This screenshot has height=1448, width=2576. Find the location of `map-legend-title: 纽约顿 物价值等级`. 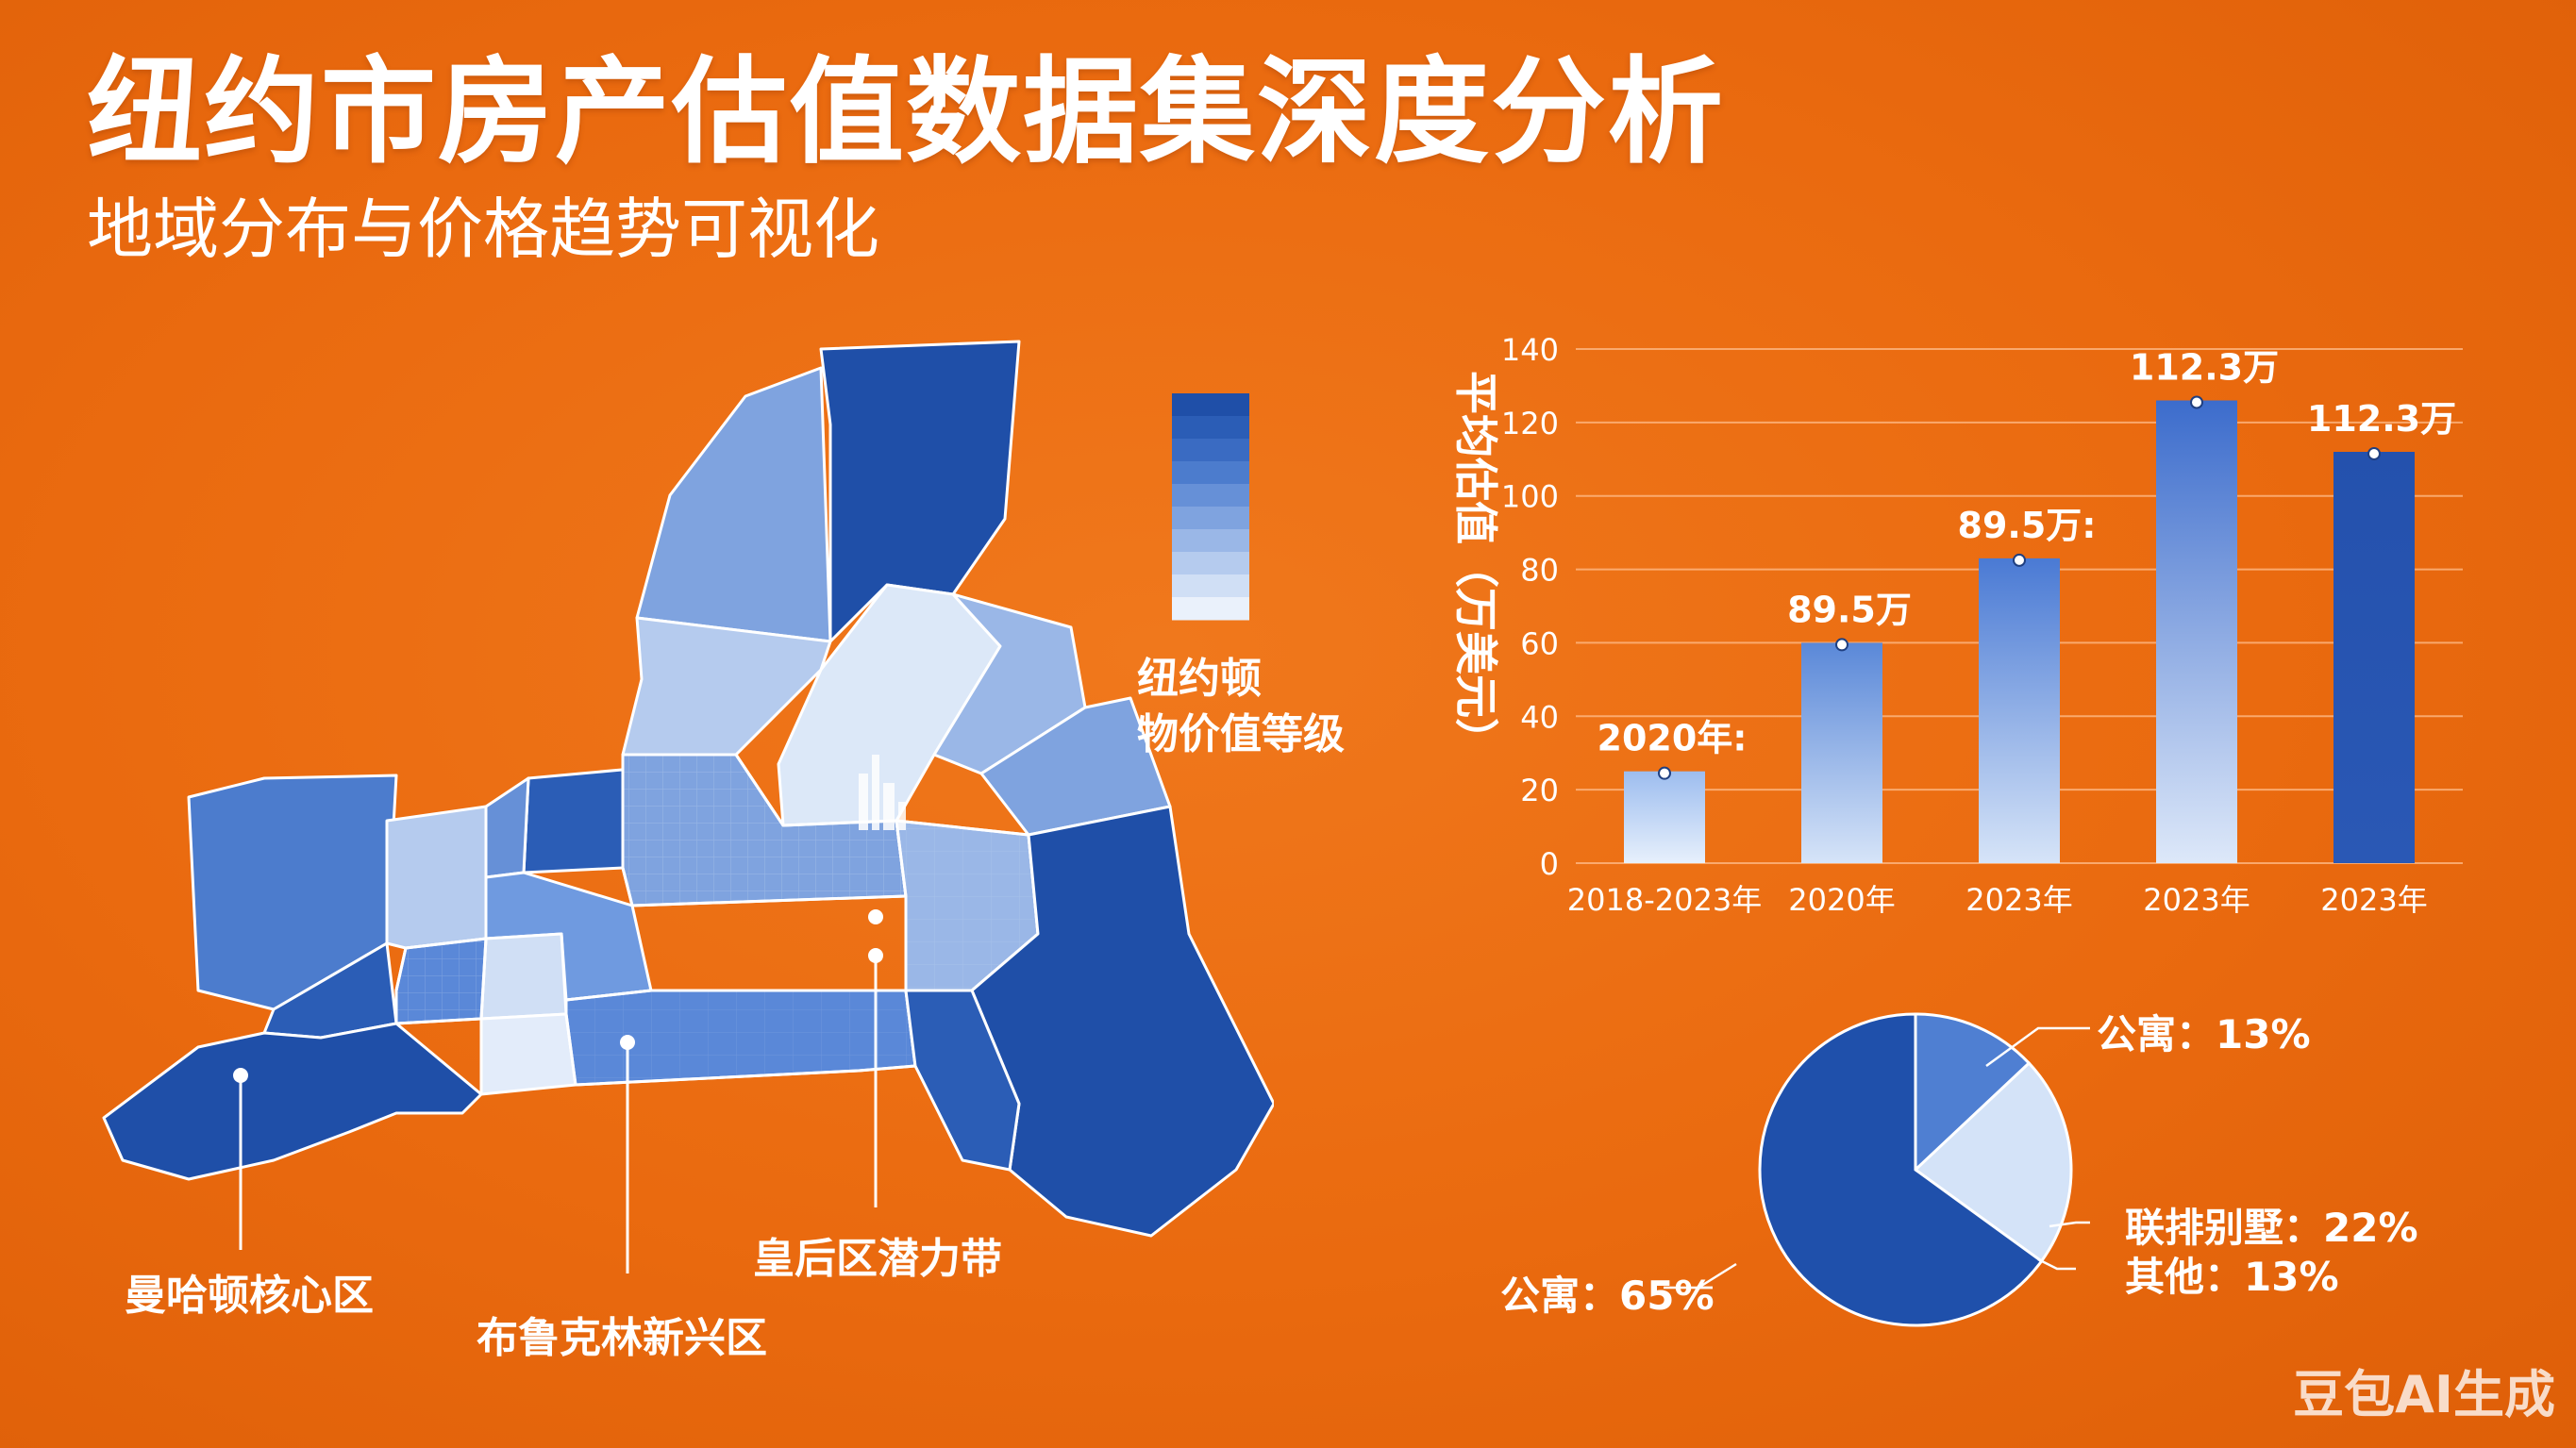

map-legend-title: 纽约顿 物价值等级 is located at coordinates (1241, 707).